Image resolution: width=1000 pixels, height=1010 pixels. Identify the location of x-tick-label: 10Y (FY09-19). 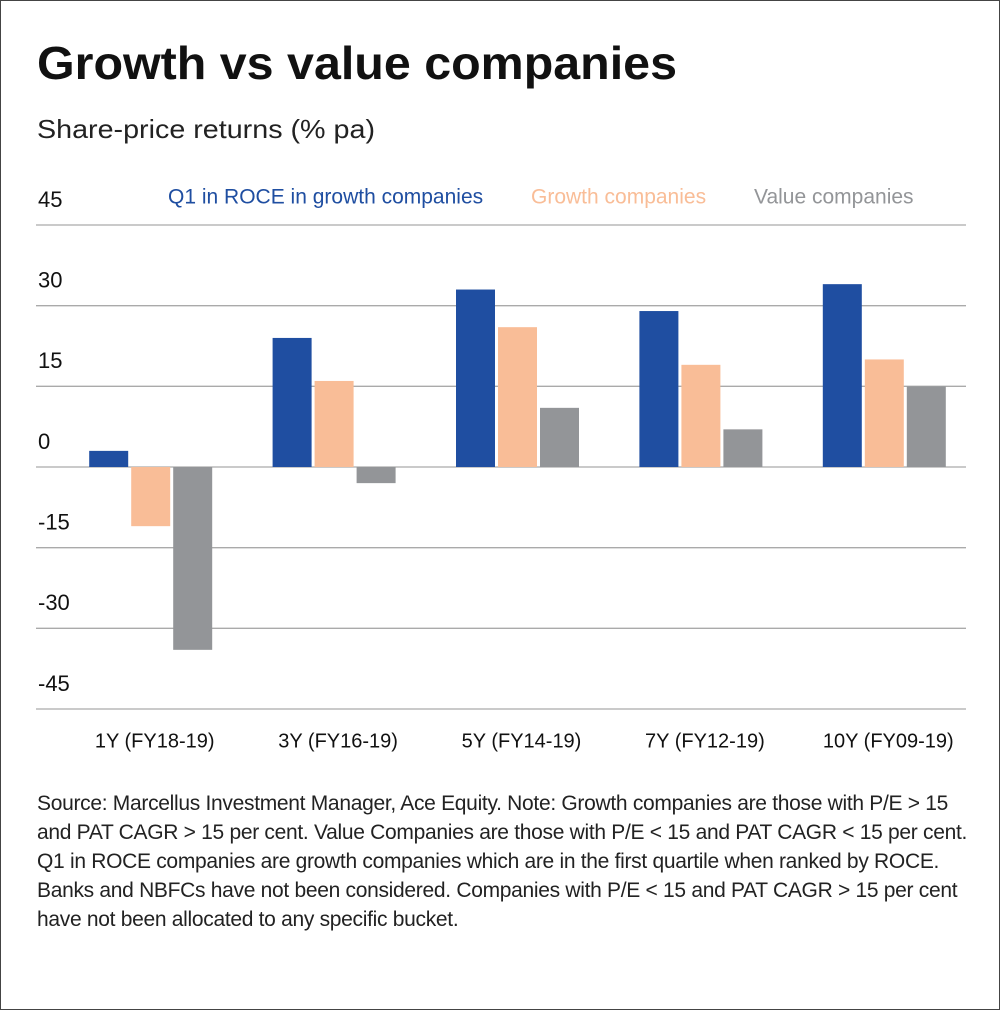
(888, 741).